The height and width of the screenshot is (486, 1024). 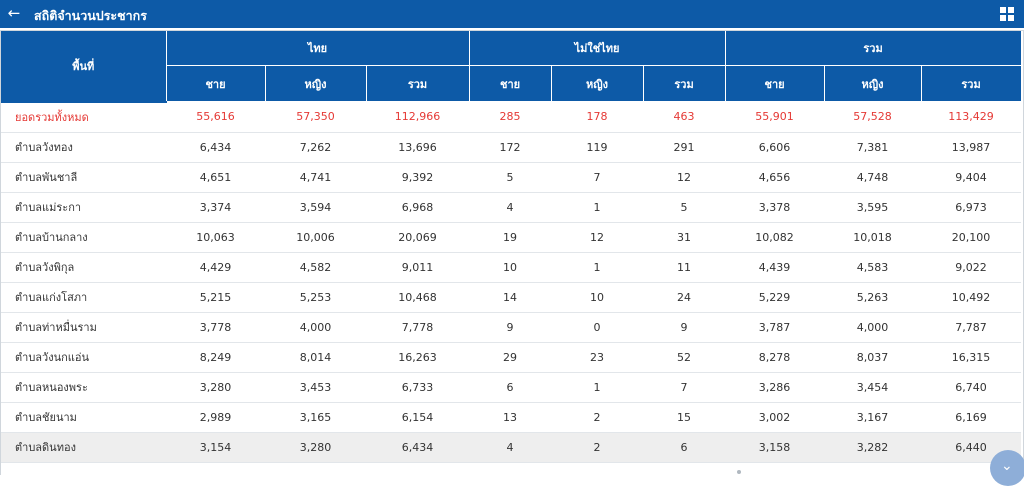 I want to click on value-cell: 6,973, so click(x=971, y=207).